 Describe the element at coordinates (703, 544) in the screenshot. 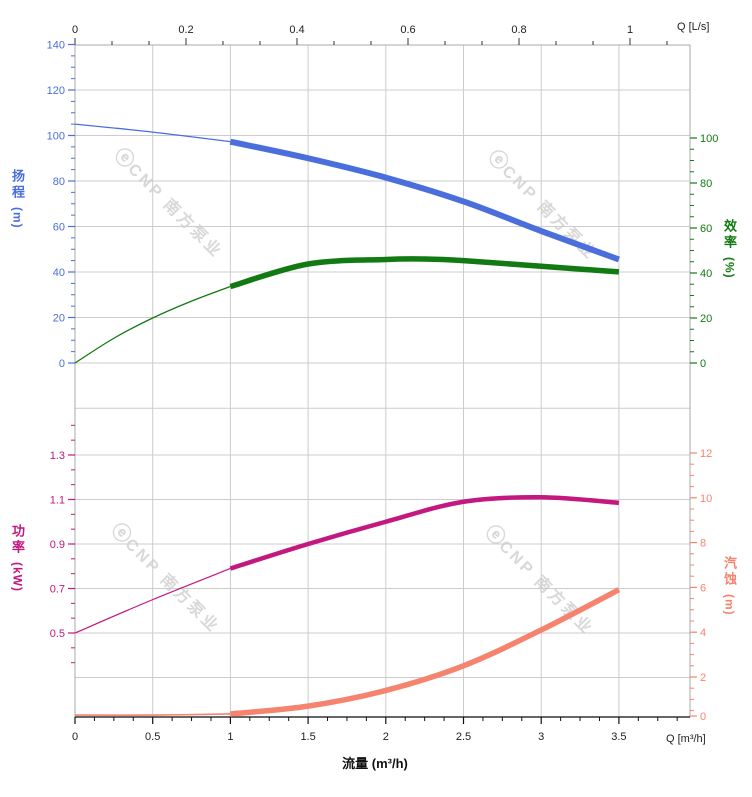

I see `svg-text: 8` at that location.